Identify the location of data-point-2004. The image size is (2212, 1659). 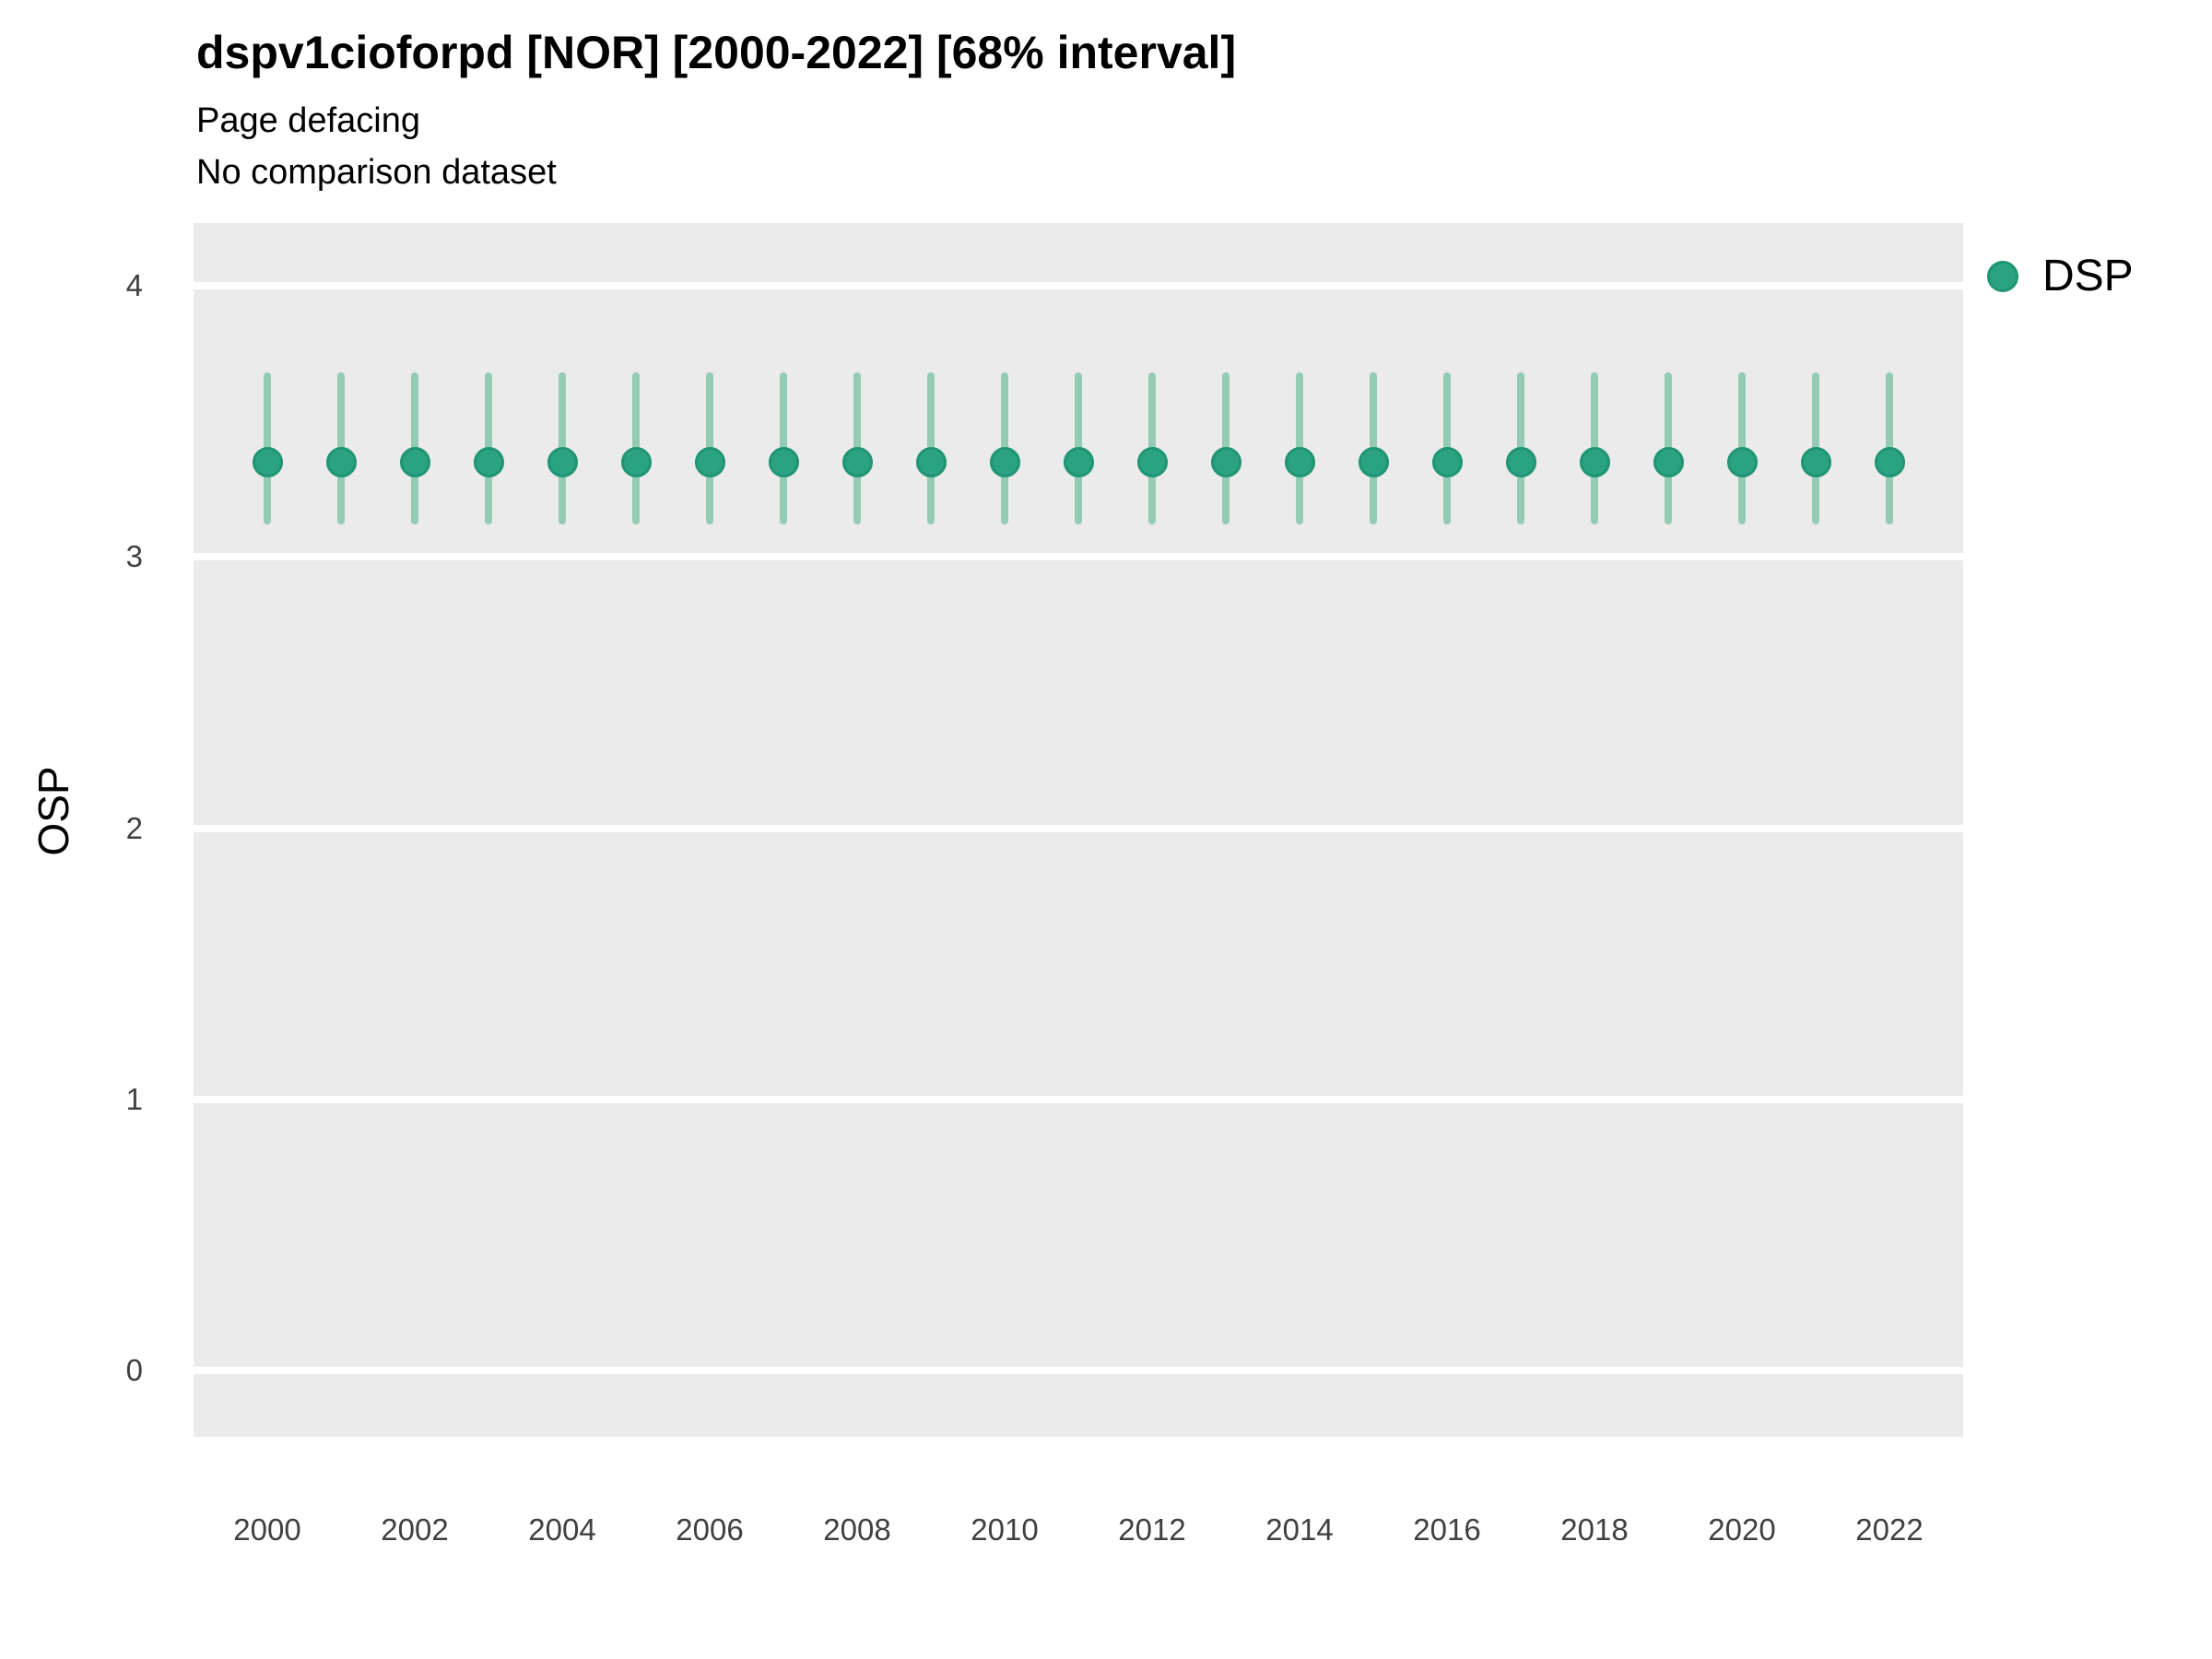
(562, 461).